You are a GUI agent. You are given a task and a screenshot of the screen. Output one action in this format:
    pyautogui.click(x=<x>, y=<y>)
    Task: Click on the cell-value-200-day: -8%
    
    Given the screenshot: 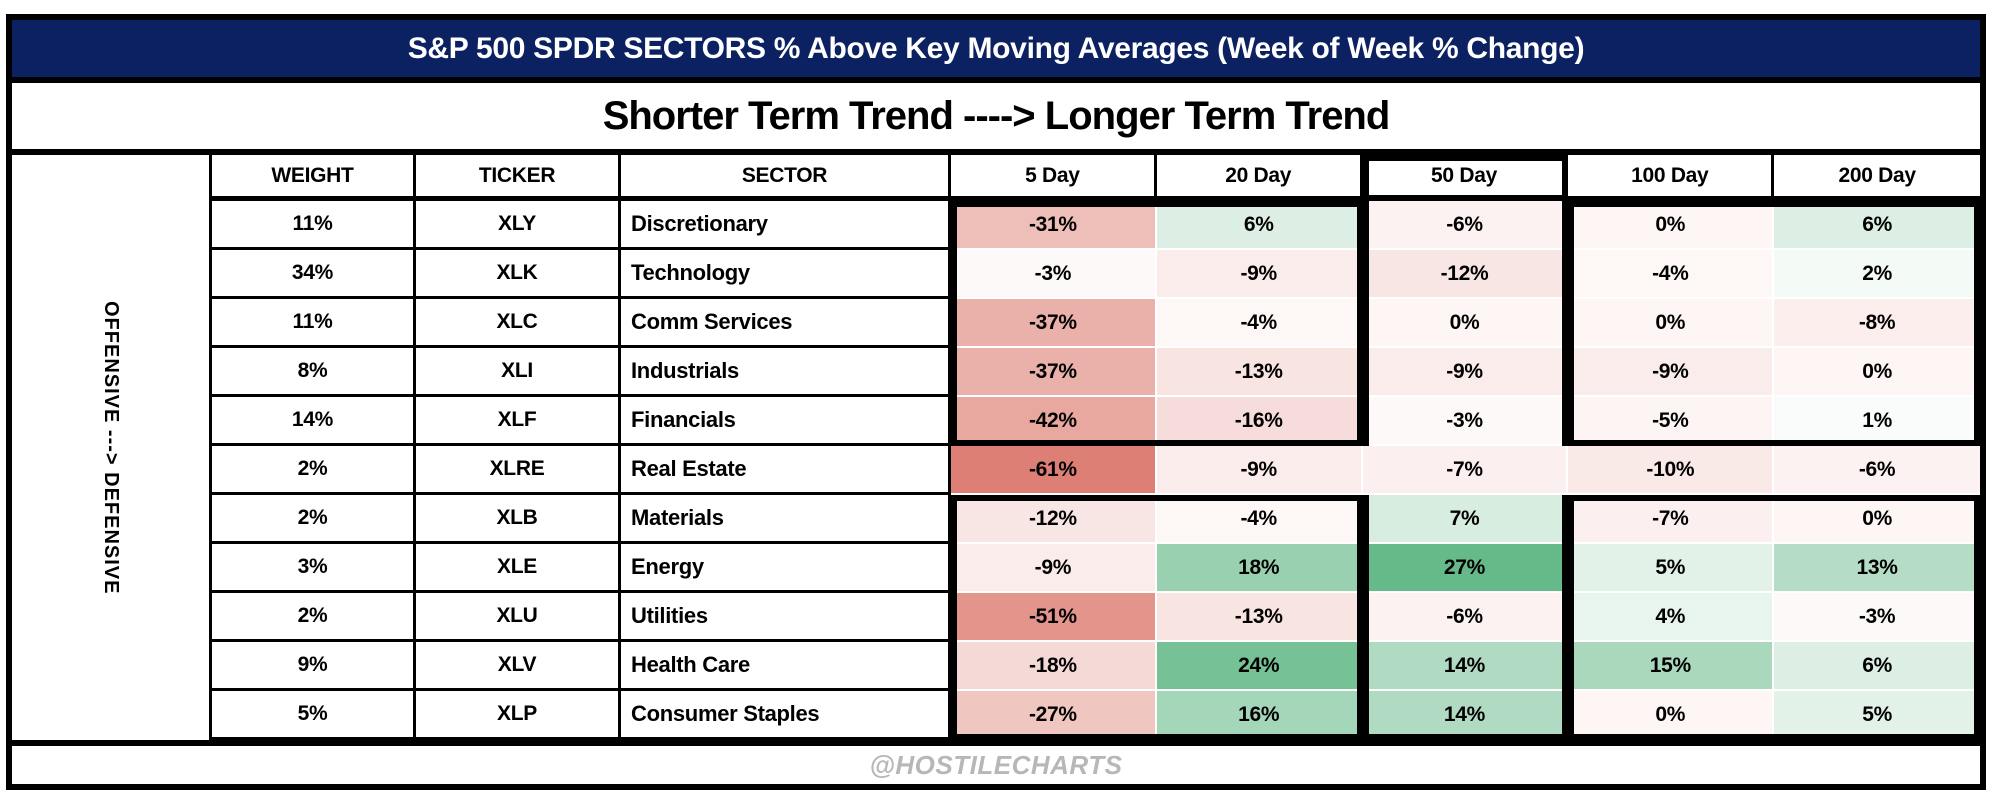 What is the action you would take?
    pyautogui.click(x=1877, y=323)
    